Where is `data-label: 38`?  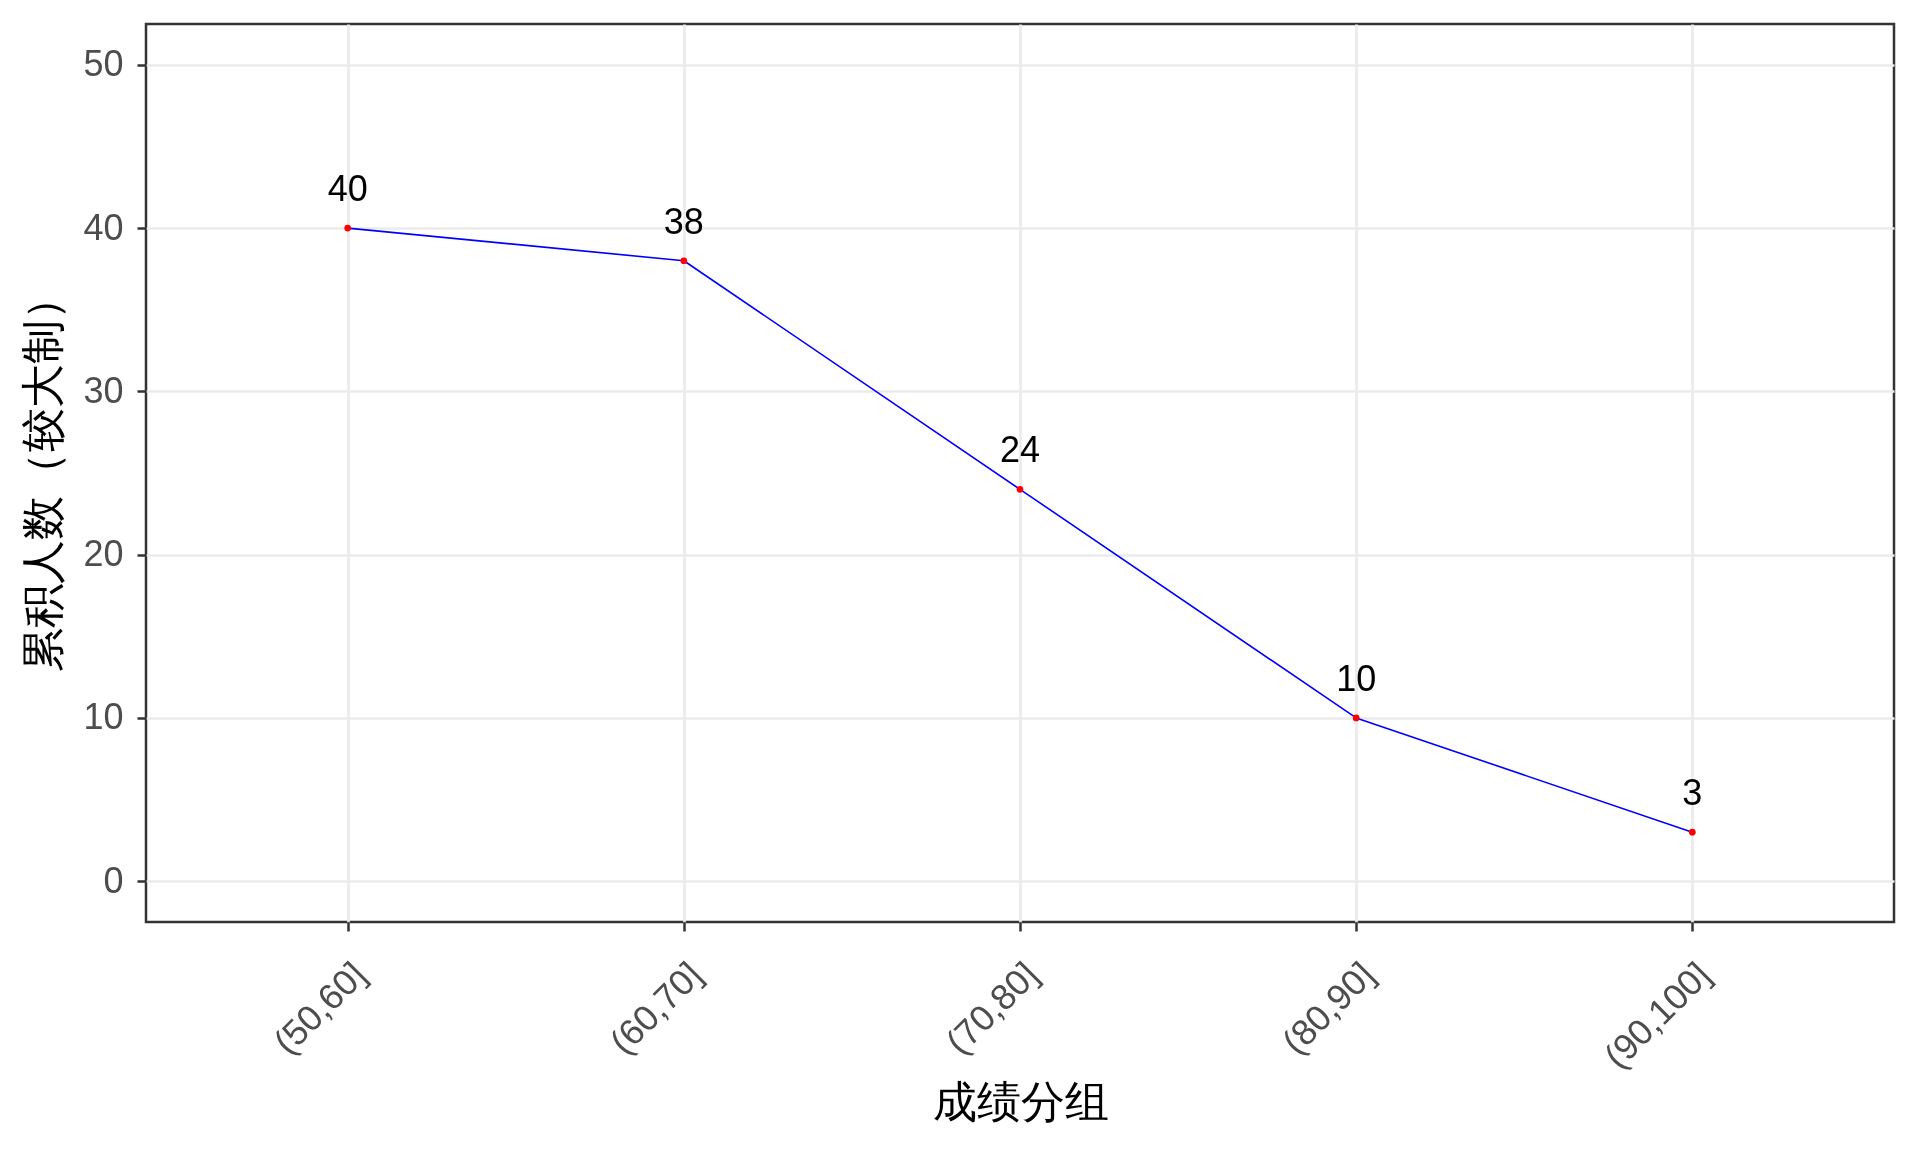
data-label: 38 is located at coordinates (683, 221).